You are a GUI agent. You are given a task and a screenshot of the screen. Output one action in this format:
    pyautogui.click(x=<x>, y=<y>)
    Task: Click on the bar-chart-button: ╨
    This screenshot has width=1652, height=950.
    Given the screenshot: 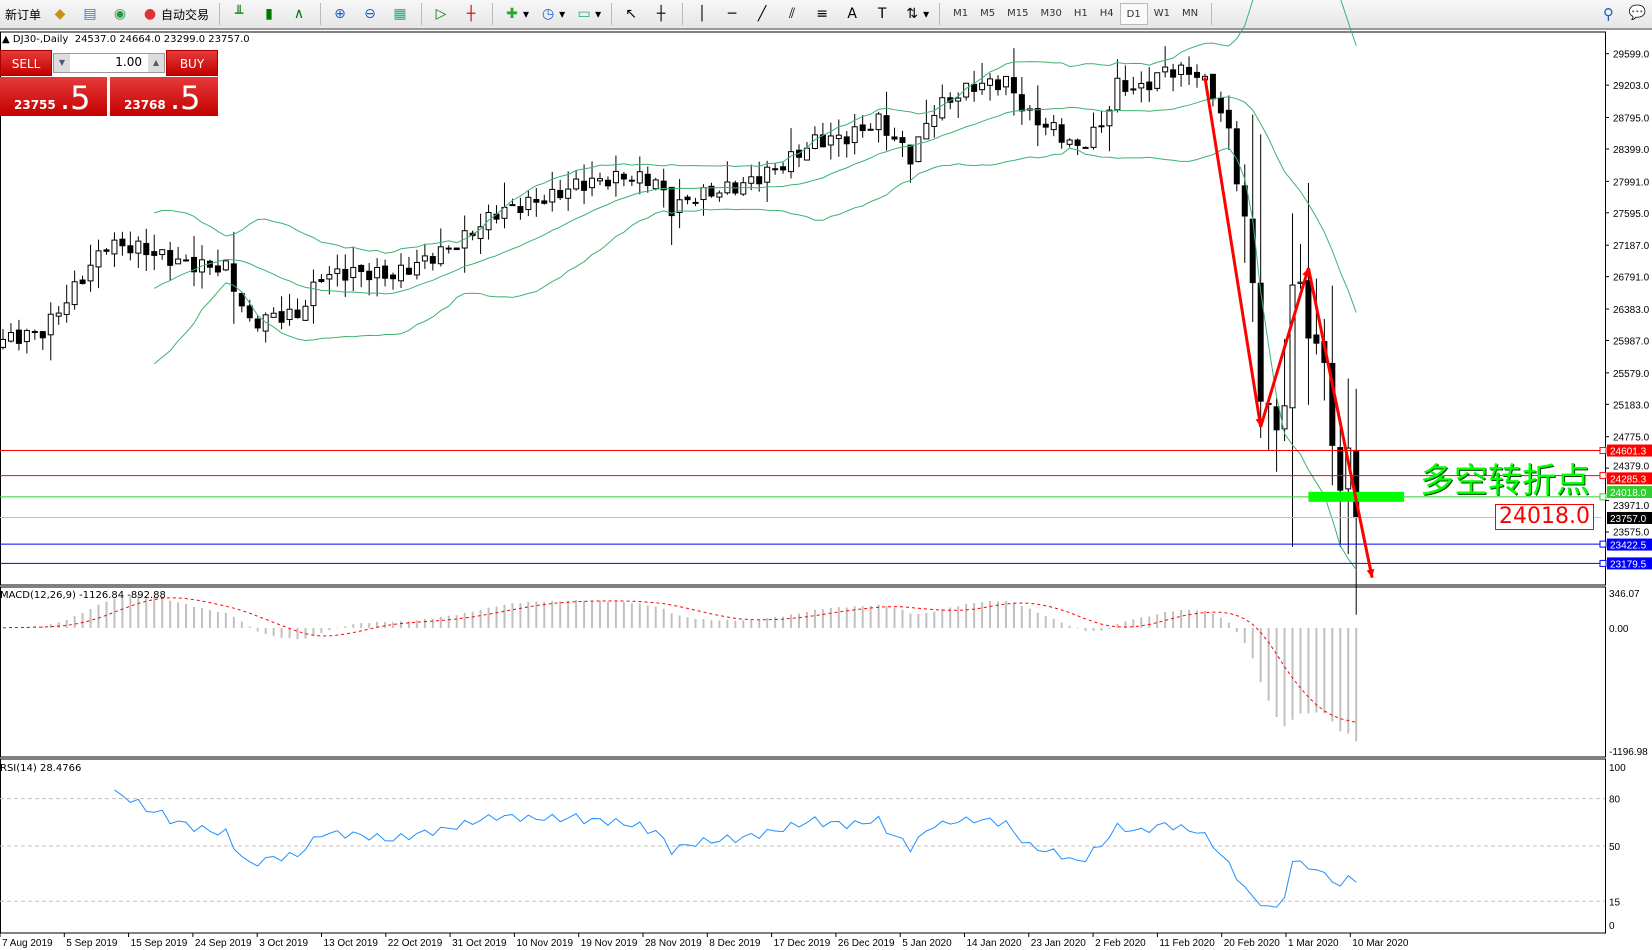 What is the action you would take?
    pyautogui.click(x=240, y=14)
    